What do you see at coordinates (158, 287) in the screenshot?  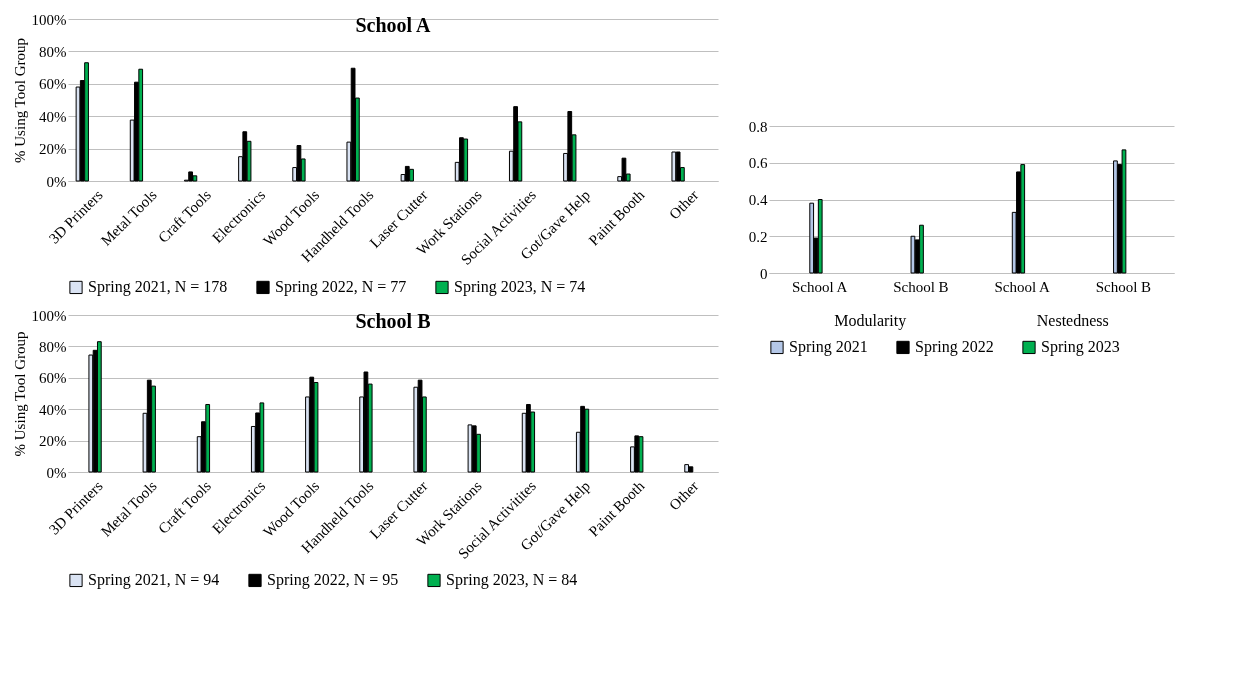 I see `legend-label: Spring 2021, N = 178` at bounding box center [158, 287].